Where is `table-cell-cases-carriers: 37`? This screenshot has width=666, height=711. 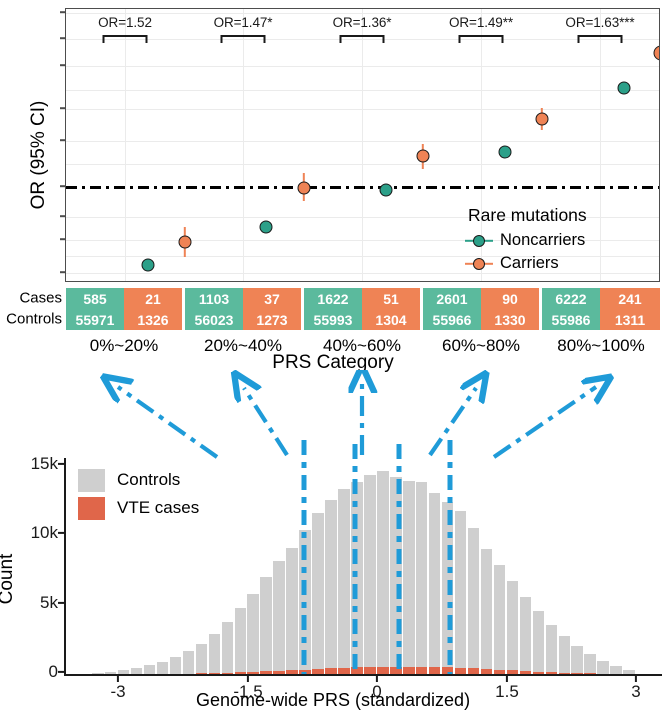
table-cell-cases-carriers: 37 is located at coordinates (272, 298).